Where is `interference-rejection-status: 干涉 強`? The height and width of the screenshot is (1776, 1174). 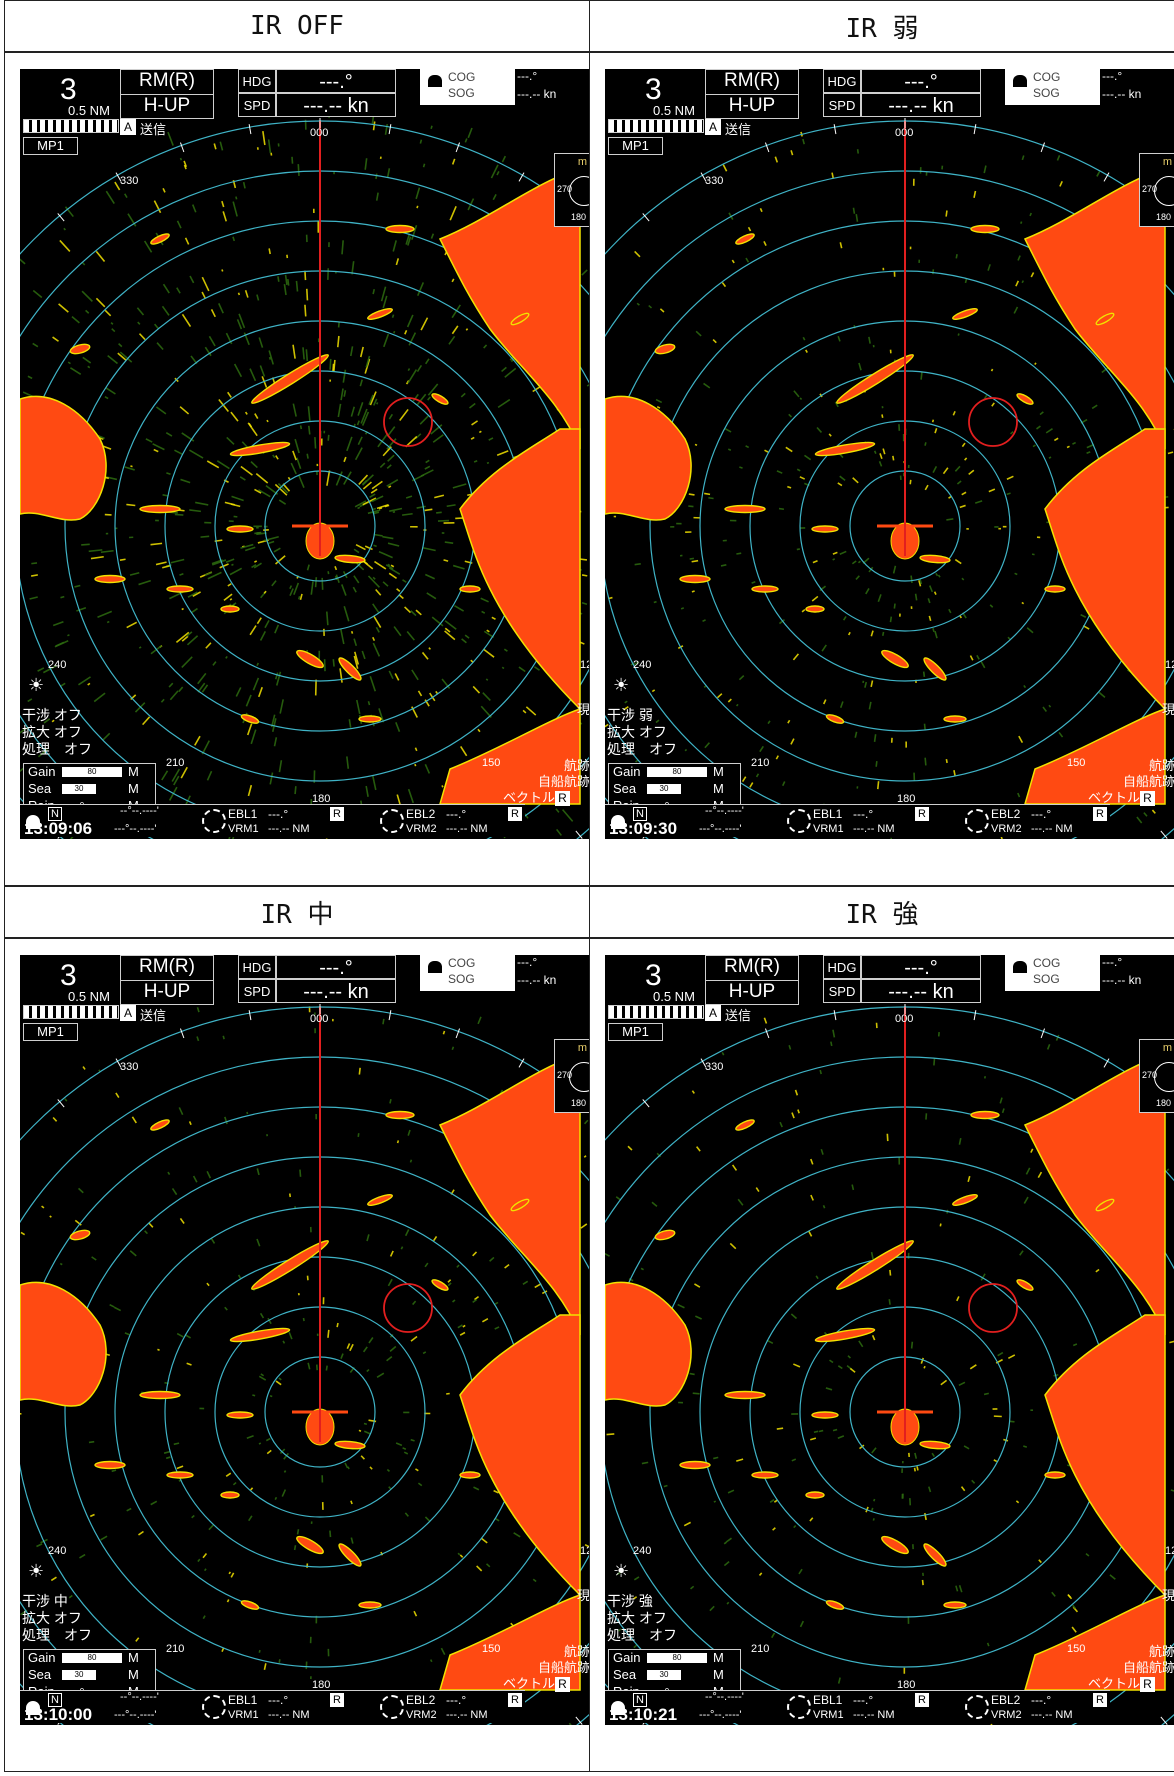 interference-rejection-status: 干涉 強 is located at coordinates (630, 1601).